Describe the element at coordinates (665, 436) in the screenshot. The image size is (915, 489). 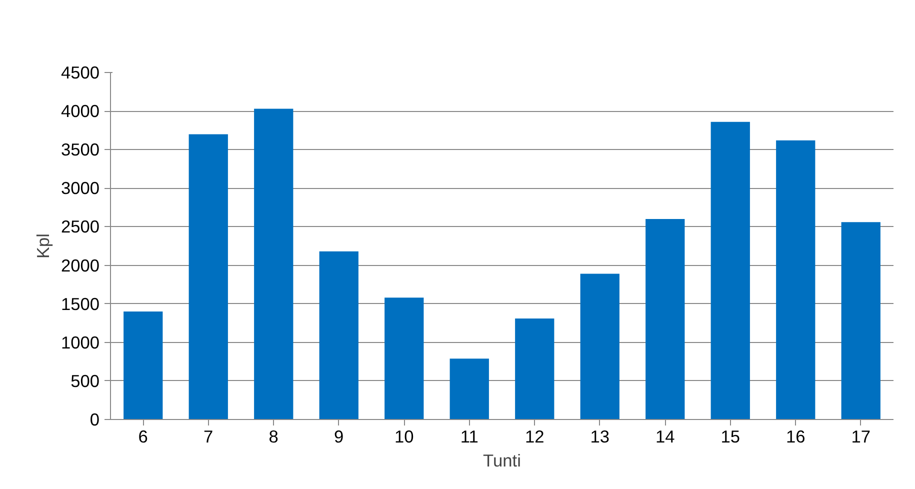
I see `x-tick-label: 14` at that location.